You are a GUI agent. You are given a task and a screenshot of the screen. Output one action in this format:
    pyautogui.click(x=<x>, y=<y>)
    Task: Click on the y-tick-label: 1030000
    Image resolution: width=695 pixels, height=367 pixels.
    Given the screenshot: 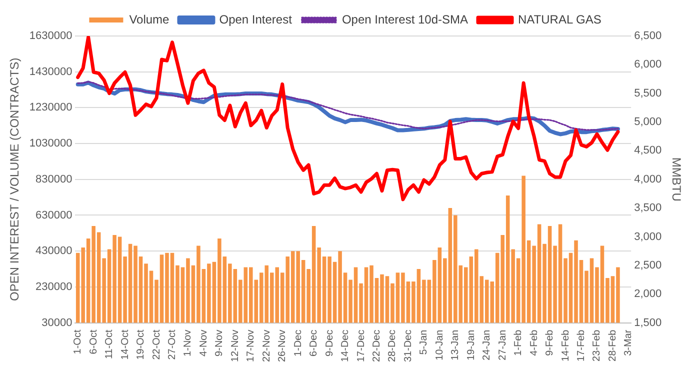 What is the action you would take?
    pyautogui.click(x=50, y=144)
    